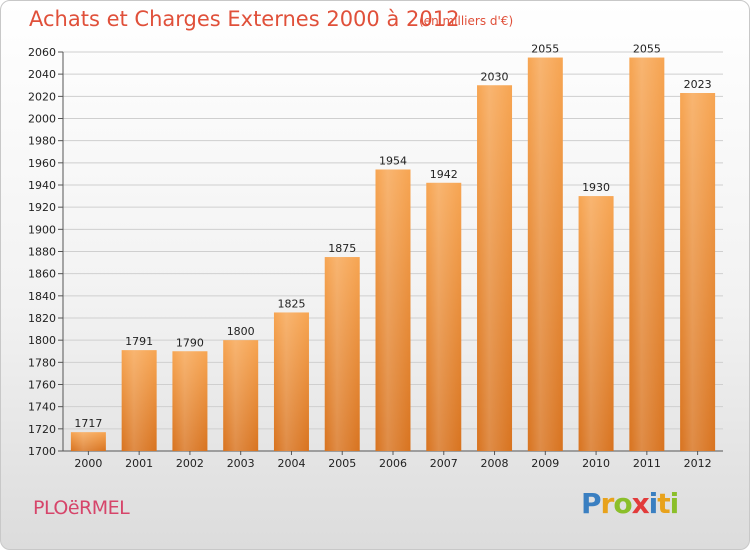 This screenshot has height=550, width=750. Describe the element at coordinates (88, 463) in the screenshot. I see `x-tick-label-2000: 2000` at that location.